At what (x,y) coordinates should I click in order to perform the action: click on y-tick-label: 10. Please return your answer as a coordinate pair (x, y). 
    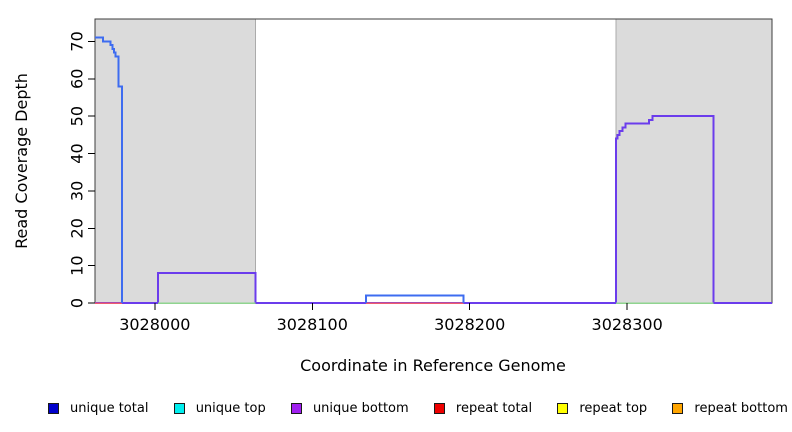
    Looking at the image, I should click on (77, 265).